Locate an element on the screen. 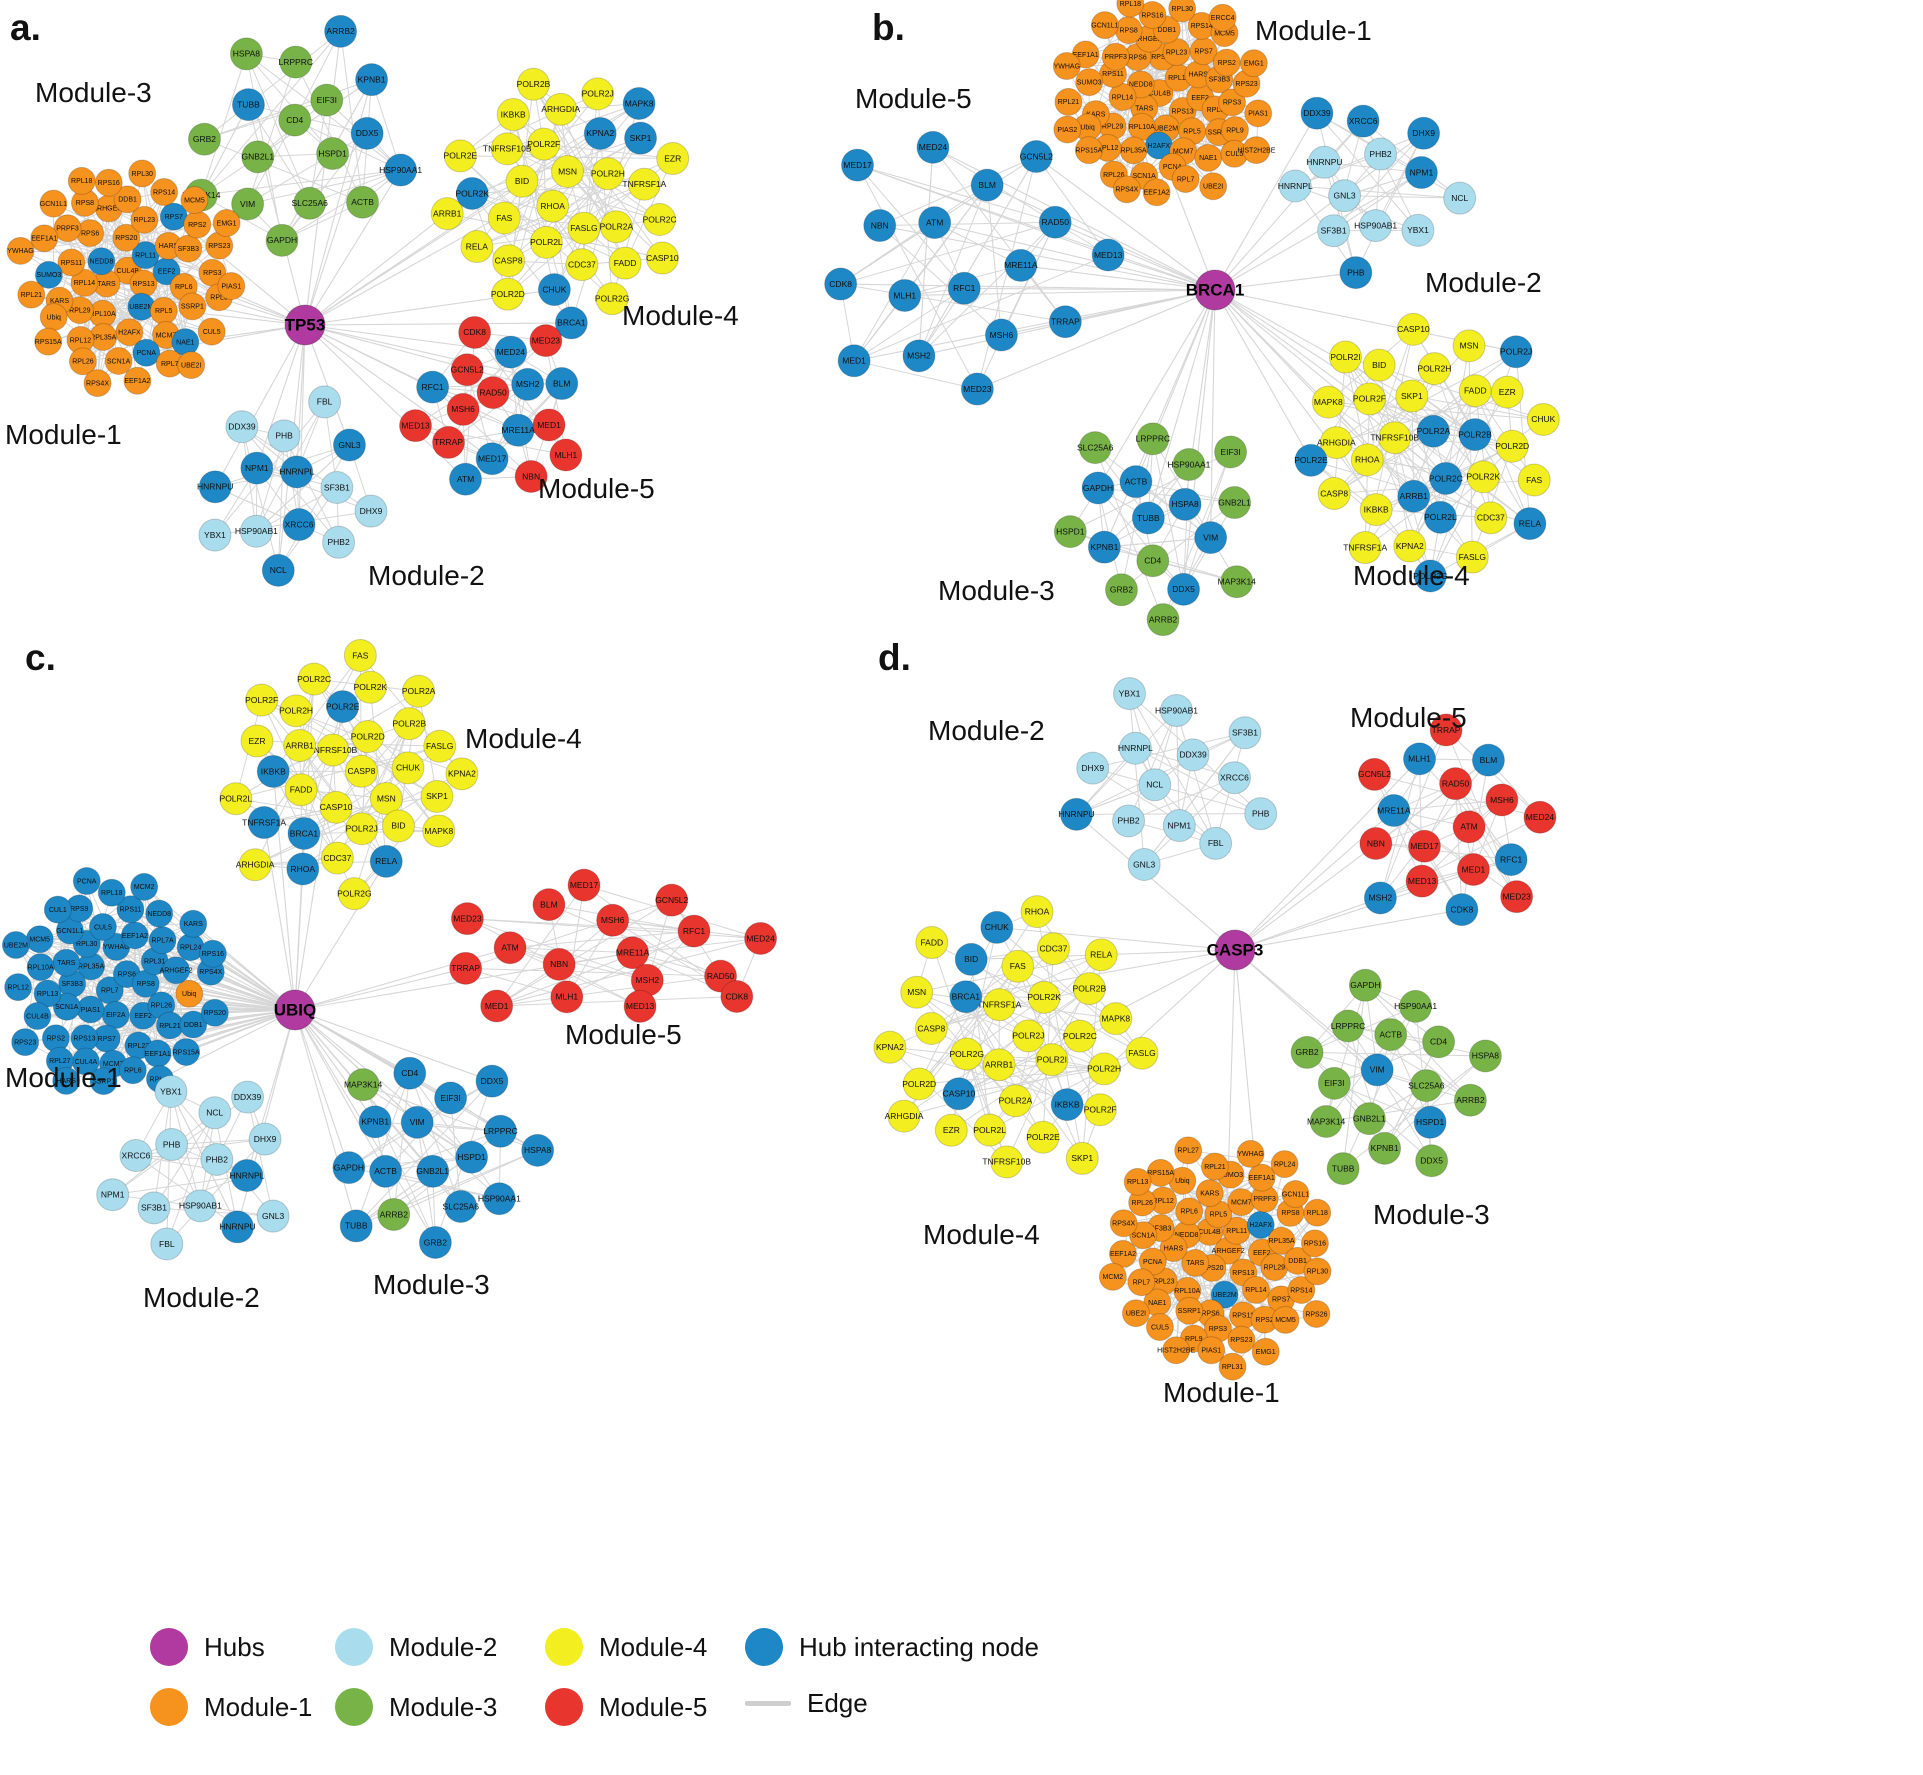 This screenshot has width=1923, height=1775. node-label: EEF2 is located at coordinates (143, 1016).